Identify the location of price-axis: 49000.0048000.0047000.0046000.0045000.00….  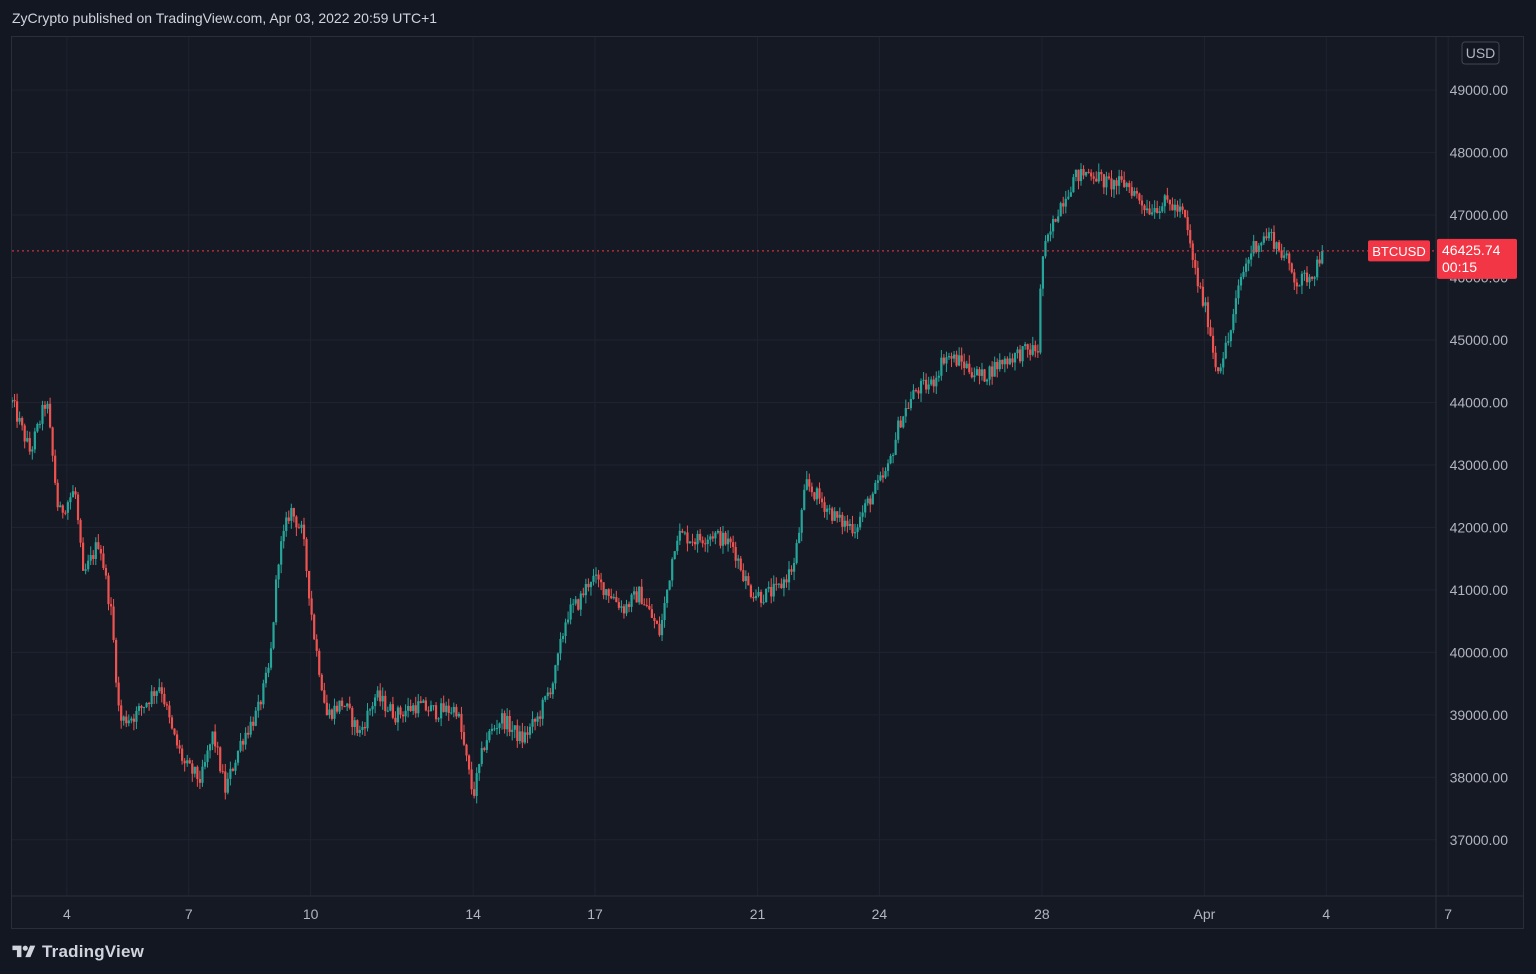
(1479, 465).